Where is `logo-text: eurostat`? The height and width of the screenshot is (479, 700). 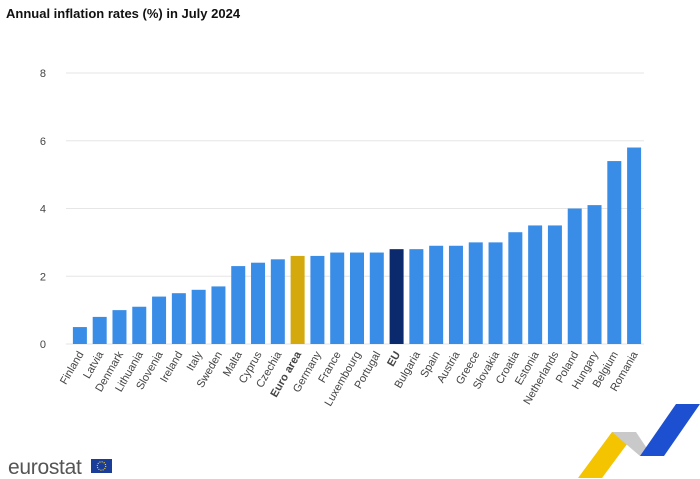 logo-text: eurostat is located at coordinates (45, 467).